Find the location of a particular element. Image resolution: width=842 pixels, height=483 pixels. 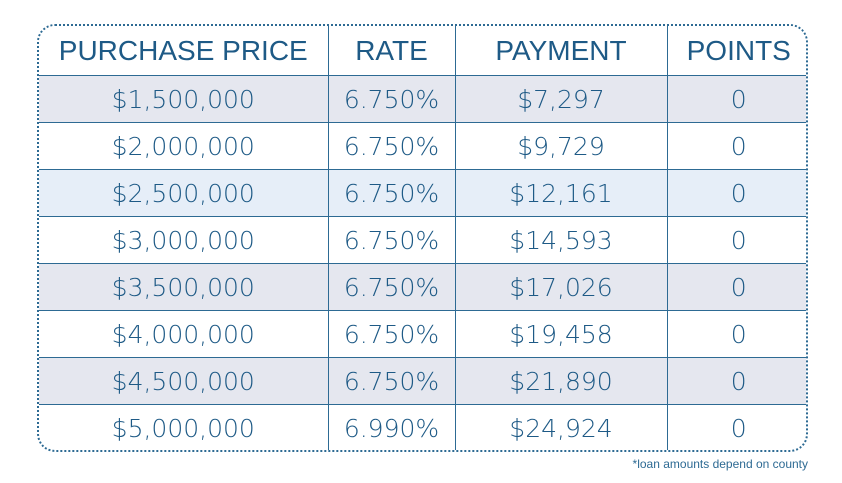

price-cell: $2,500,000 is located at coordinates (184, 193).